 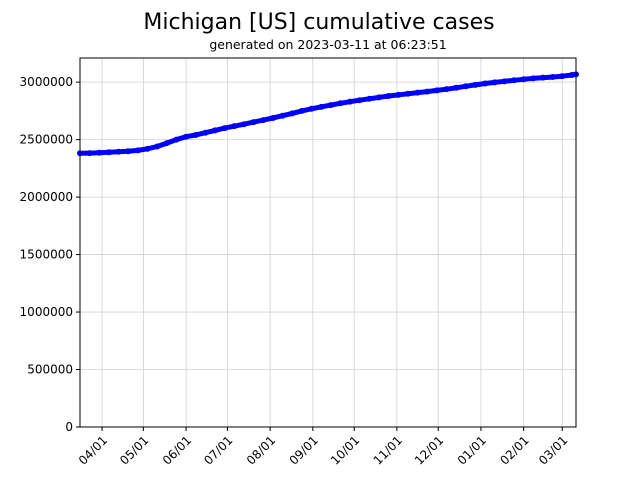 What do you see at coordinates (345, 450) in the screenshot?
I see `x-tick-label: 10/01` at bounding box center [345, 450].